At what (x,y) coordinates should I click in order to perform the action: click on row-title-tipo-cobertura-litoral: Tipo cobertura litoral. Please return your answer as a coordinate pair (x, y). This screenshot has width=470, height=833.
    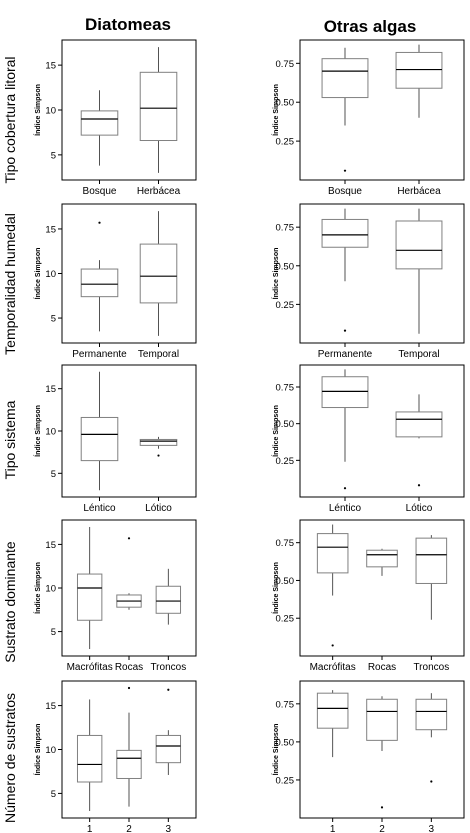
    Looking at the image, I should click on (10, 119).